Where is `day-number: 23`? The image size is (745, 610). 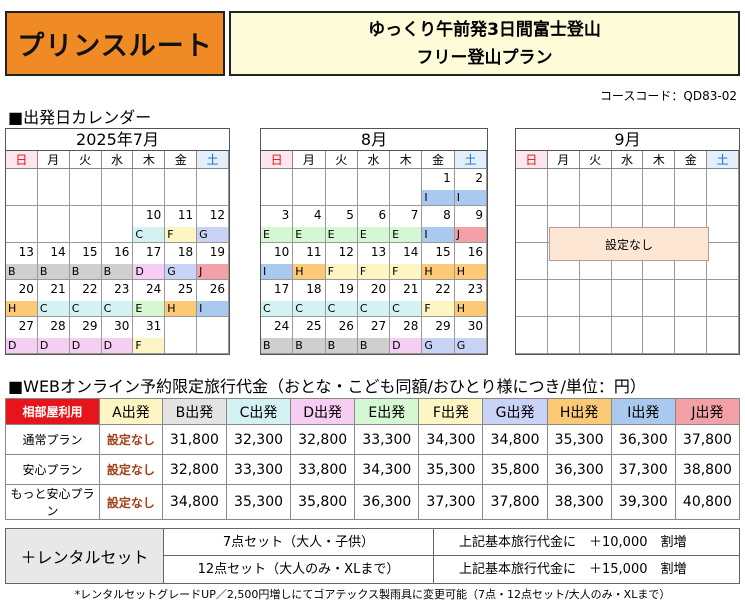
day-number: 23 is located at coordinates (475, 289).